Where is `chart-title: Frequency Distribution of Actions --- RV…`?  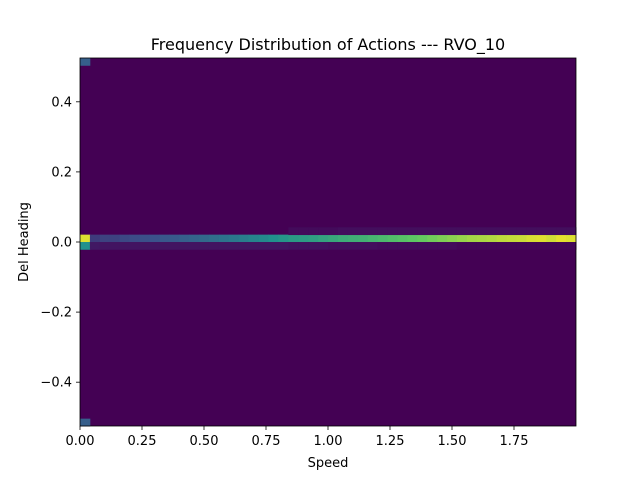
chart-title: Frequency Distribution of Actions --- RV… is located at coordinates (328, 45).